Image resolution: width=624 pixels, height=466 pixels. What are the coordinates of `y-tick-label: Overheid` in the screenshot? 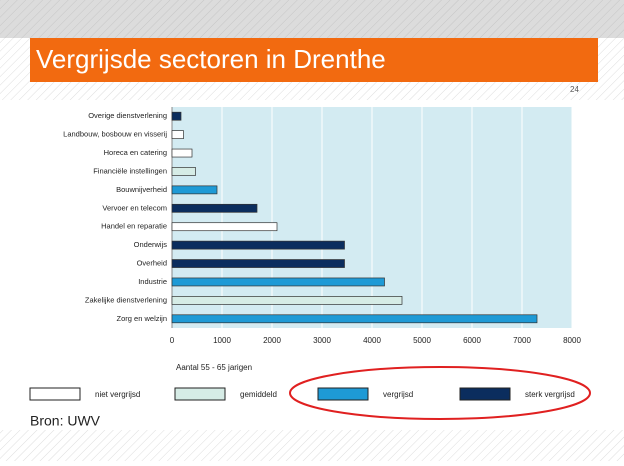 It's located at (152, 263).